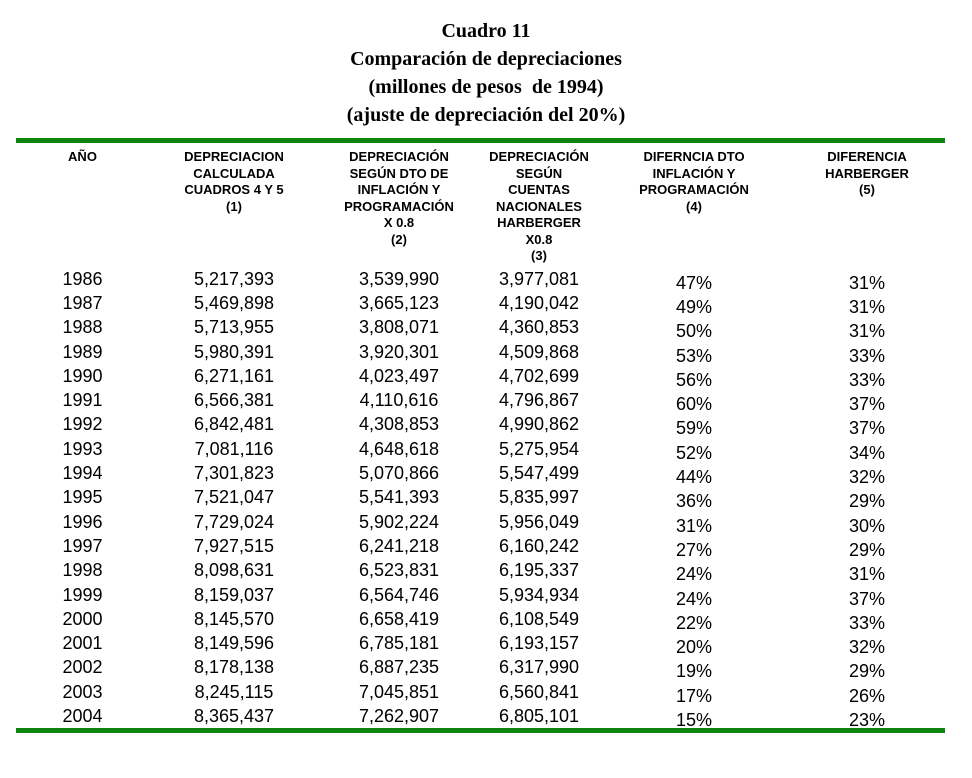 The height and width of the screenshot is (778, 972). I want to click on cell-dep-dto-inflacion: 6,887,235, so click(399, 667).